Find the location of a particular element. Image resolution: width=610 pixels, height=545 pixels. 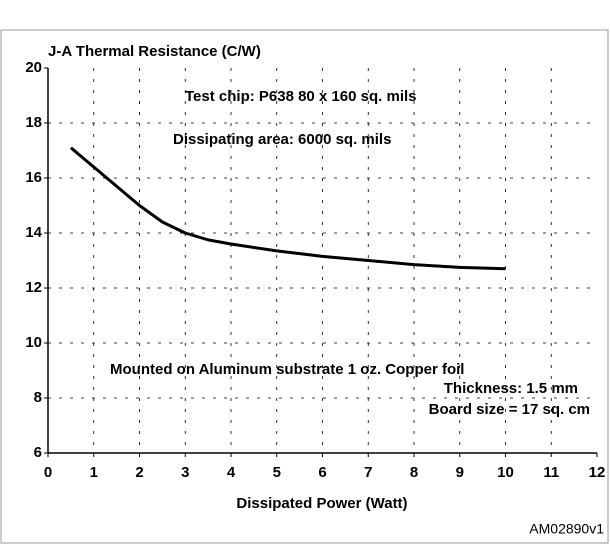

annotation: Board size = 17 sq. cm is located at coordinates (509, 409).